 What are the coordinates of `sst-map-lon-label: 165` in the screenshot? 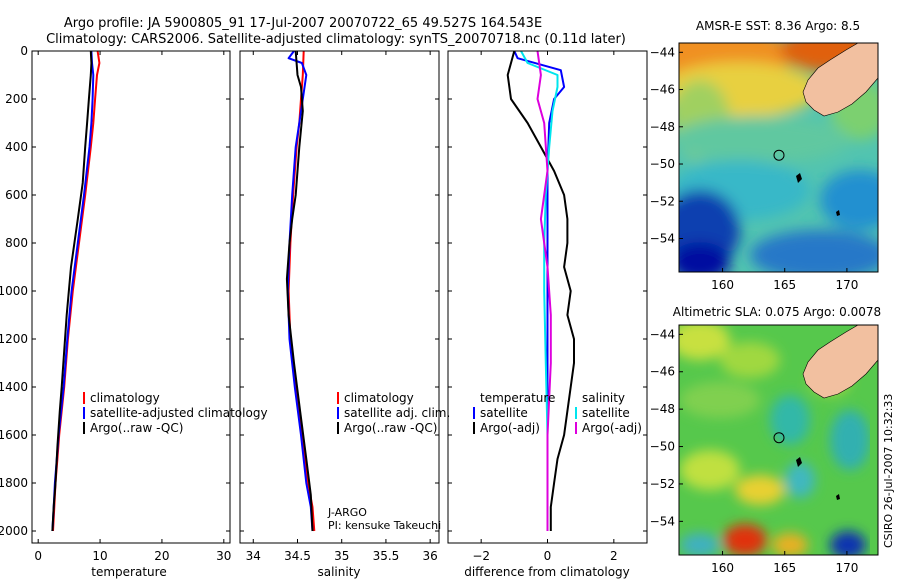 It's located at (784, 285).